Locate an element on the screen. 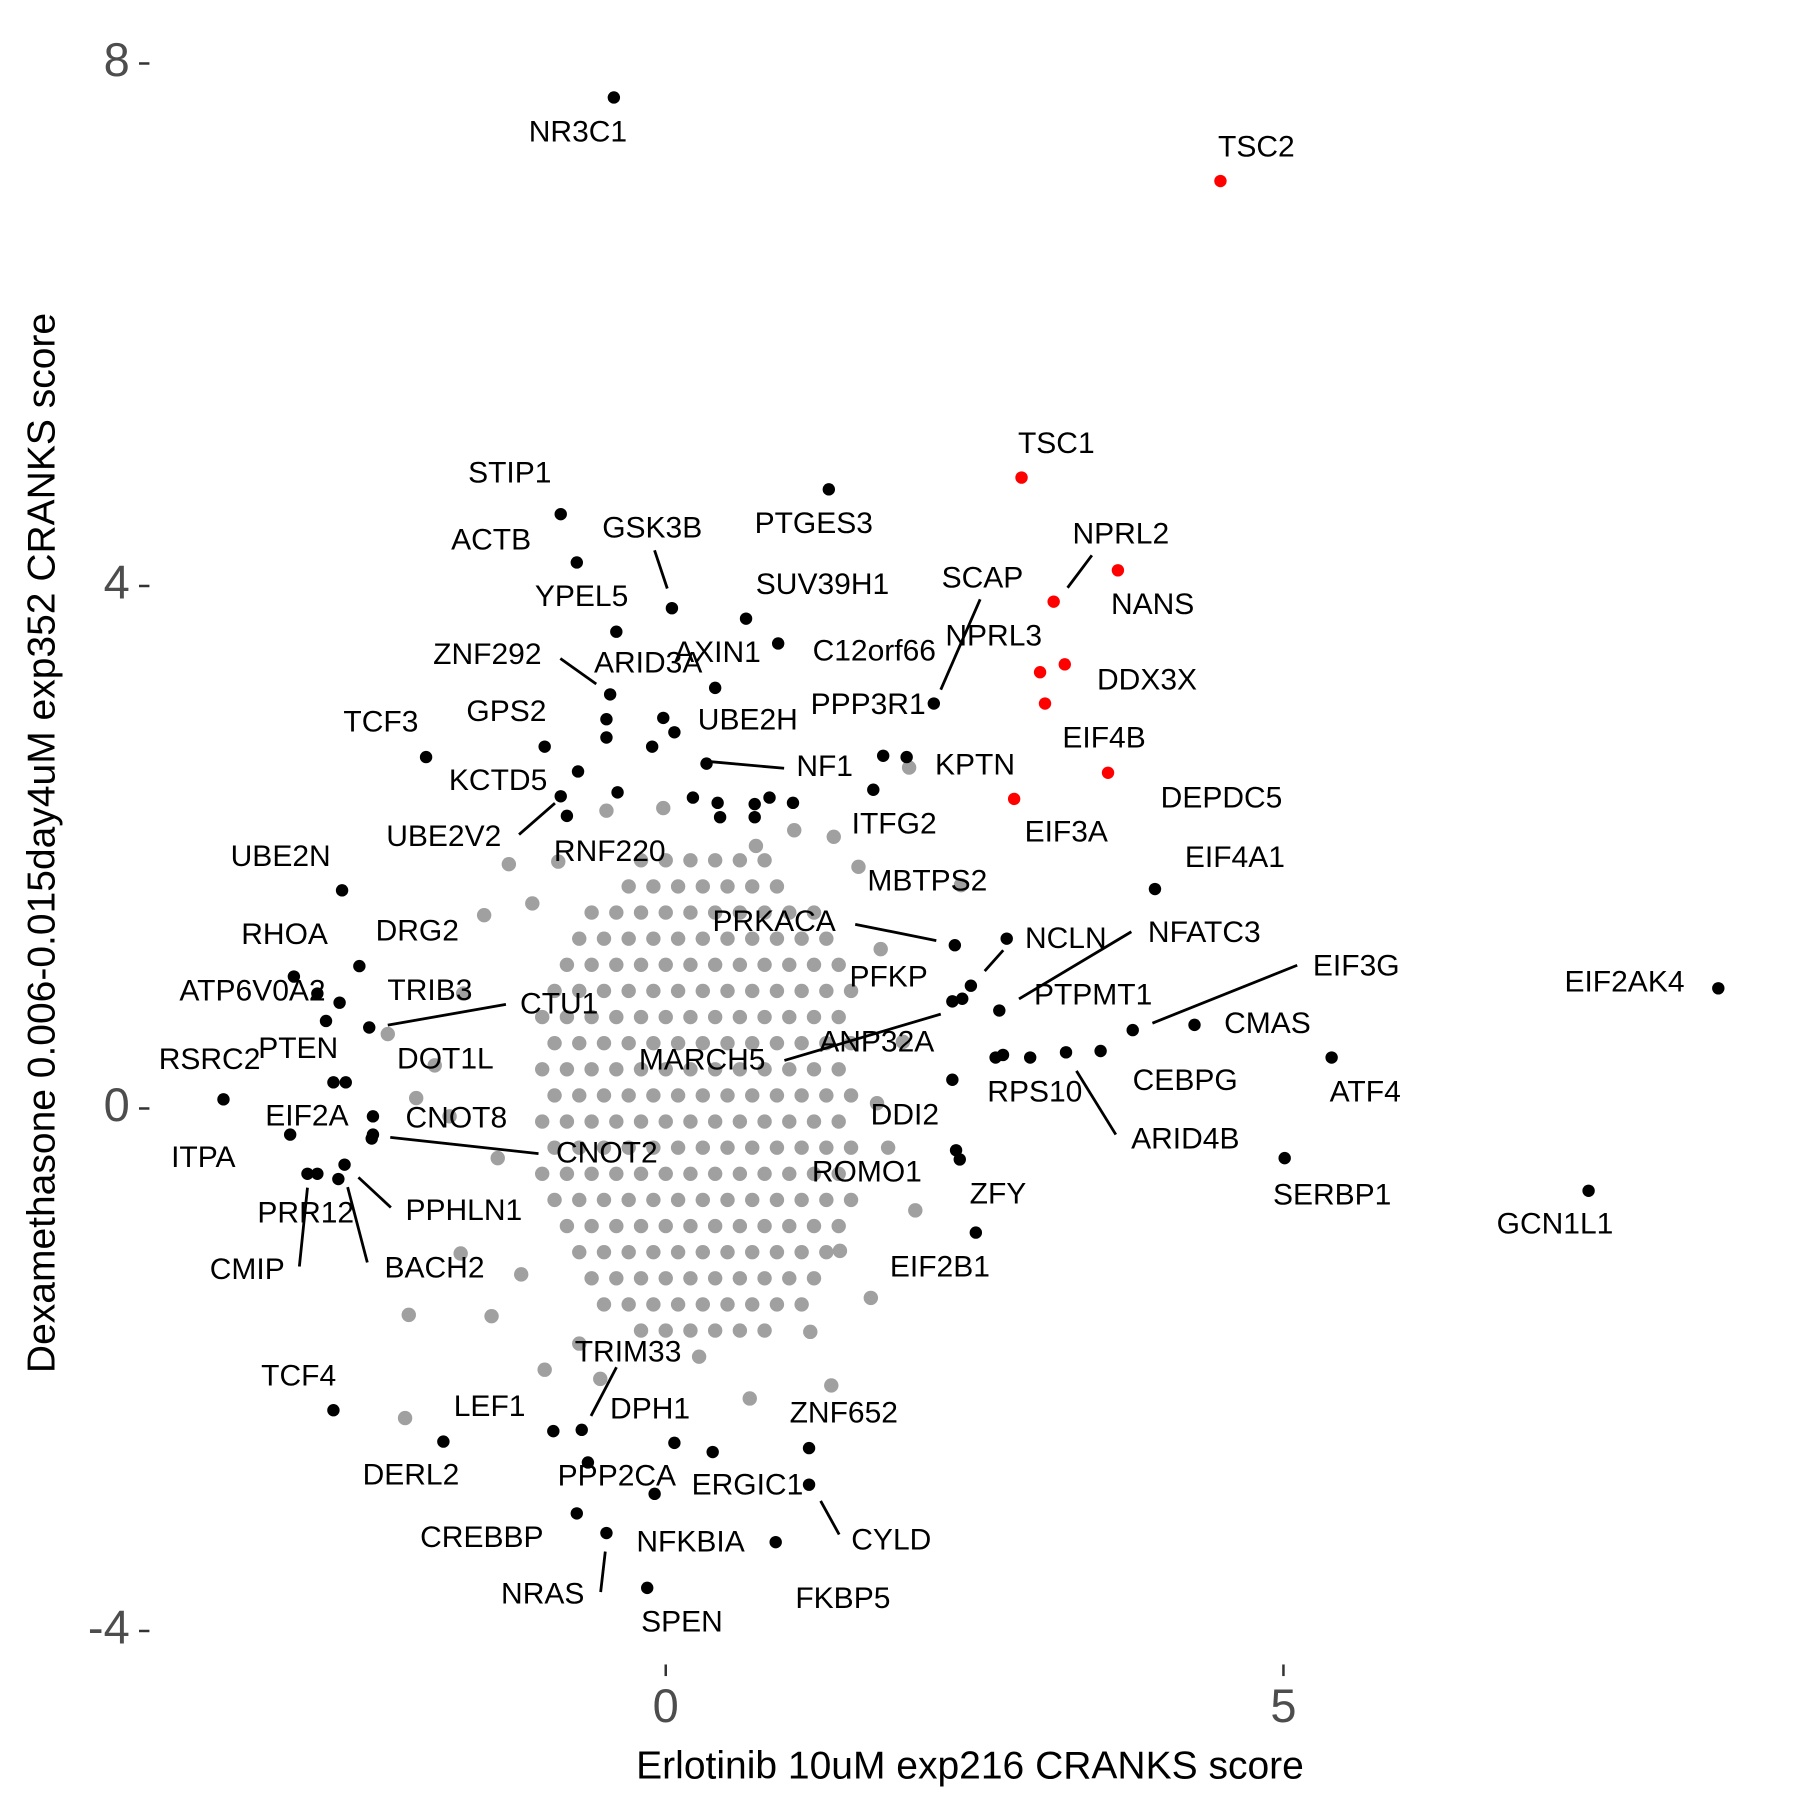 Image resolution: width=1800 pixels, height=1800 pixels. y-tick-label: -4 is located at coordinates (109, 1626).